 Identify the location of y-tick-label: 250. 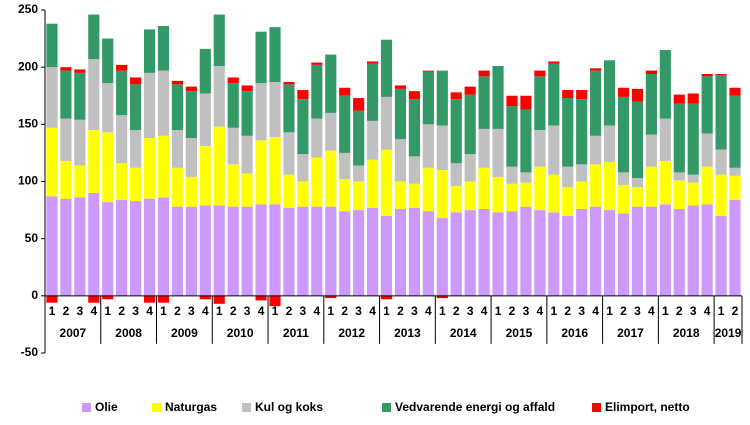
(28, 9).